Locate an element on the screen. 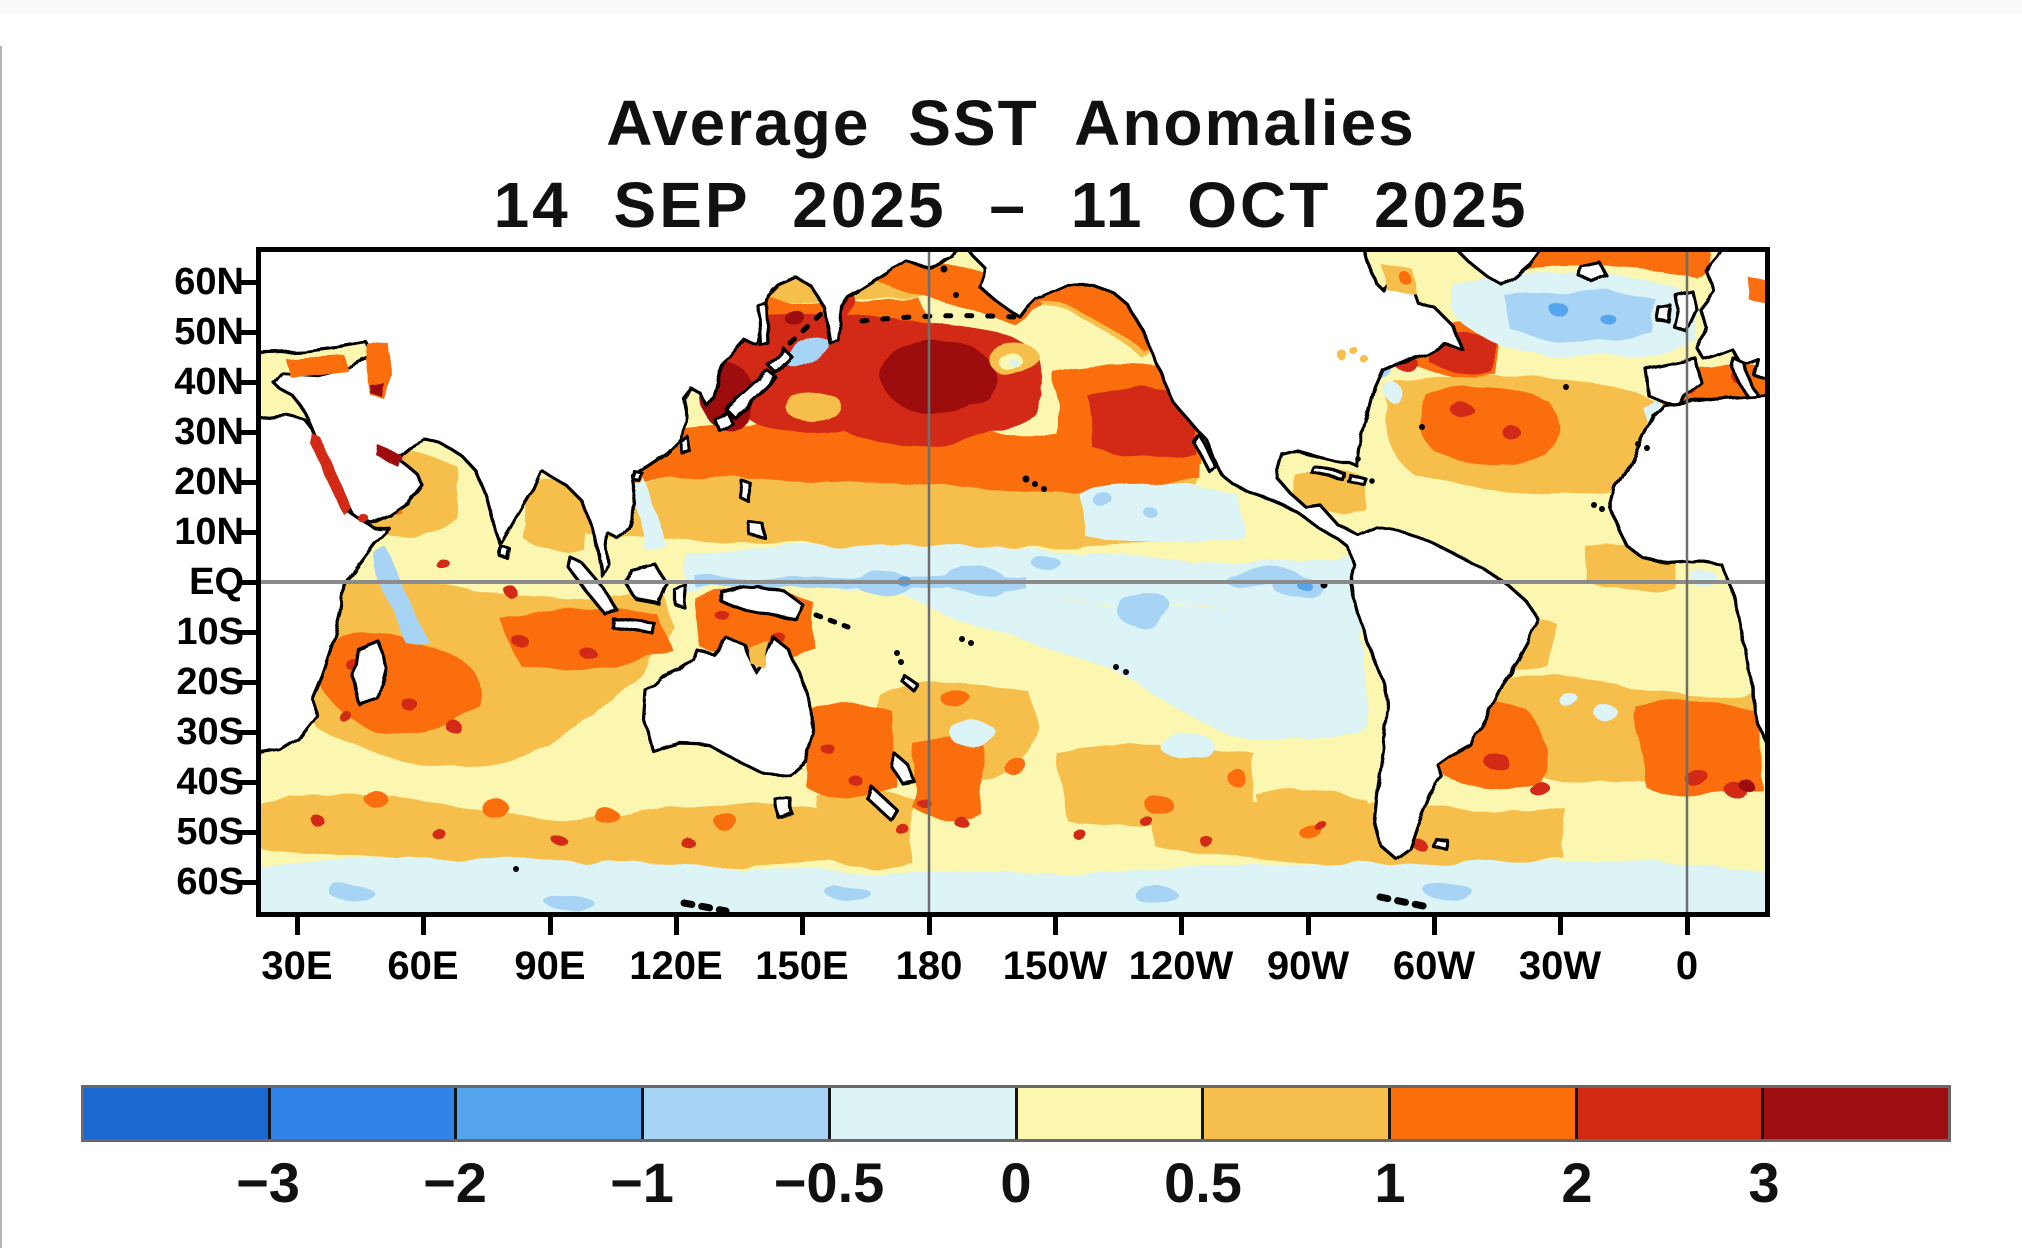 The height and width of the screenshot is (1248, 2022). island-sulawesi is located at coordinates (680, 596).